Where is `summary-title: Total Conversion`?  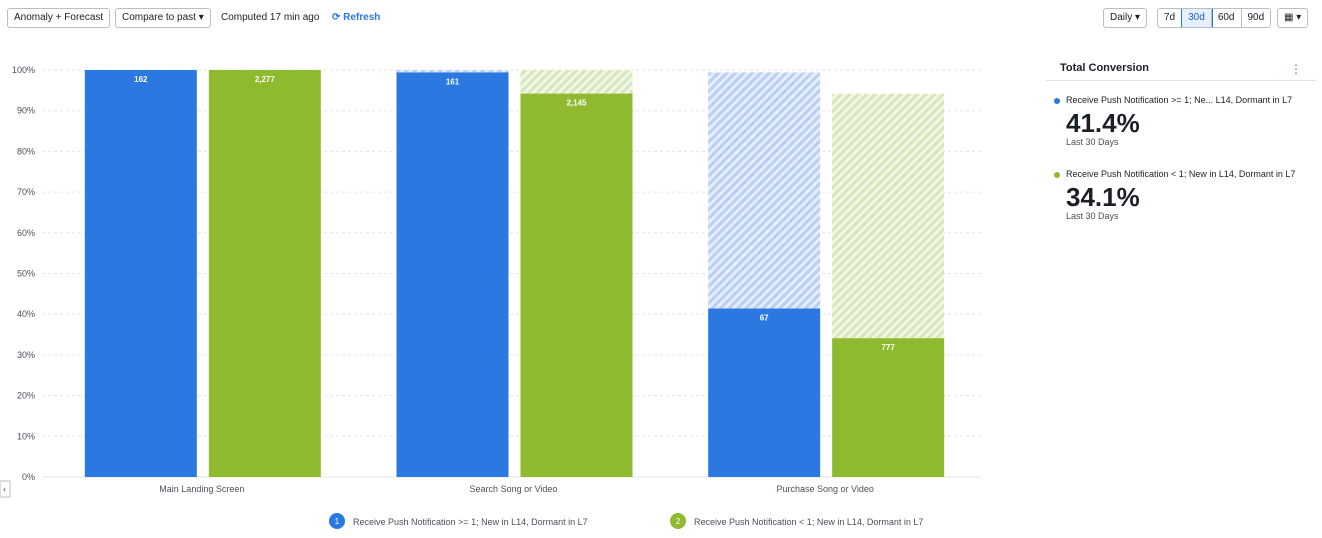
summary-title: Total Conversion is located at coordinates (1181, 68).